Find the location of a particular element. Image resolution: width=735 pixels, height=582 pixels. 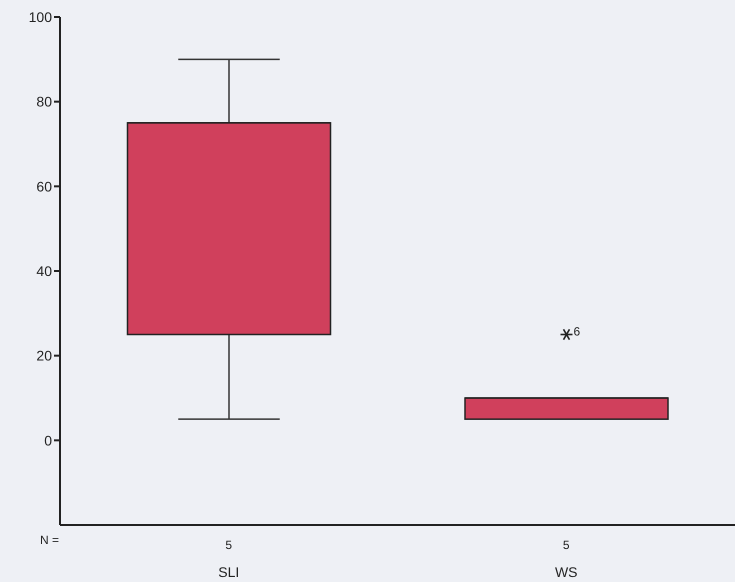

y-tick-label: 40 is located at coordinates (44, 270).